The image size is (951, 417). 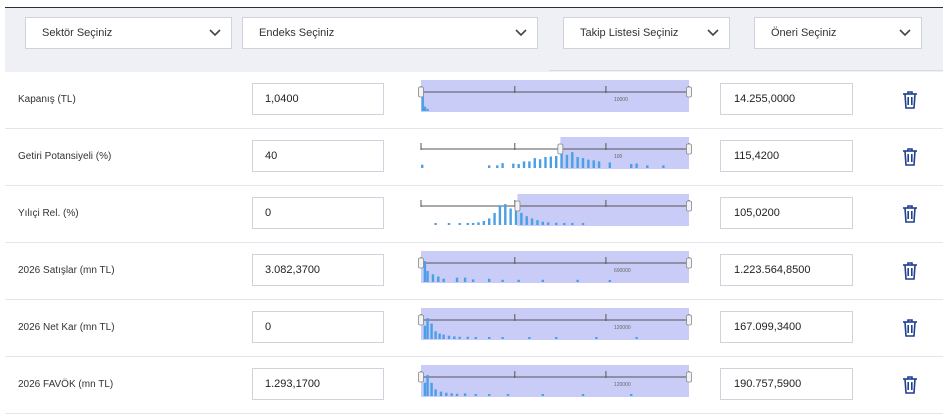 I want to click on max-value-input: 14.255,0000, so click(x=786, y=99).